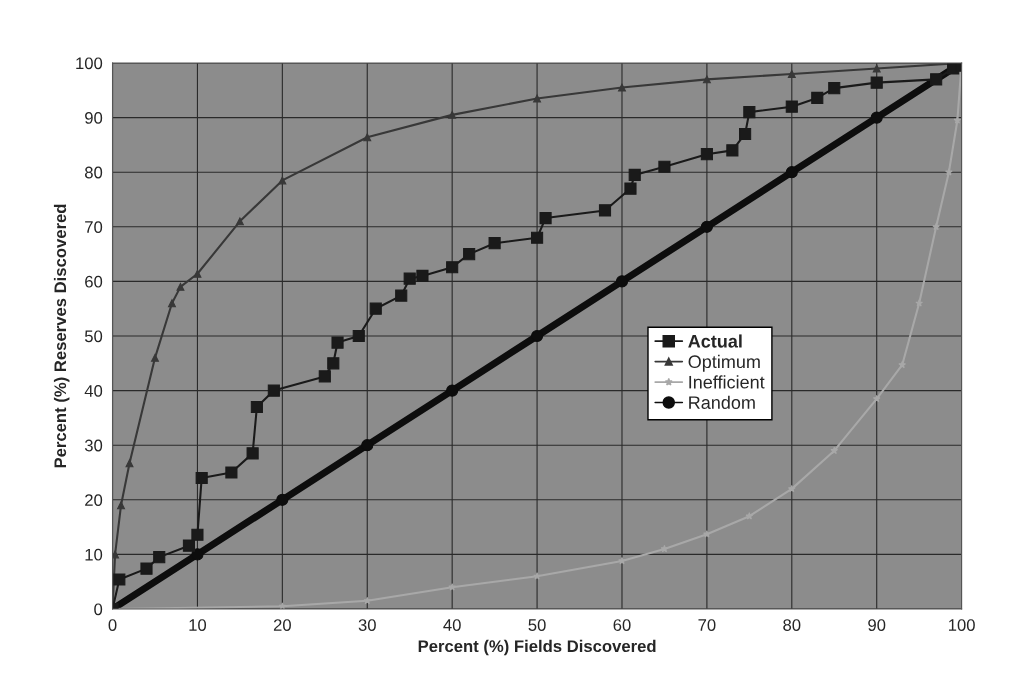  Describe the element at coordinates (727, 382) in the screenshot. I see `legend-label: Inefficient` at that location.